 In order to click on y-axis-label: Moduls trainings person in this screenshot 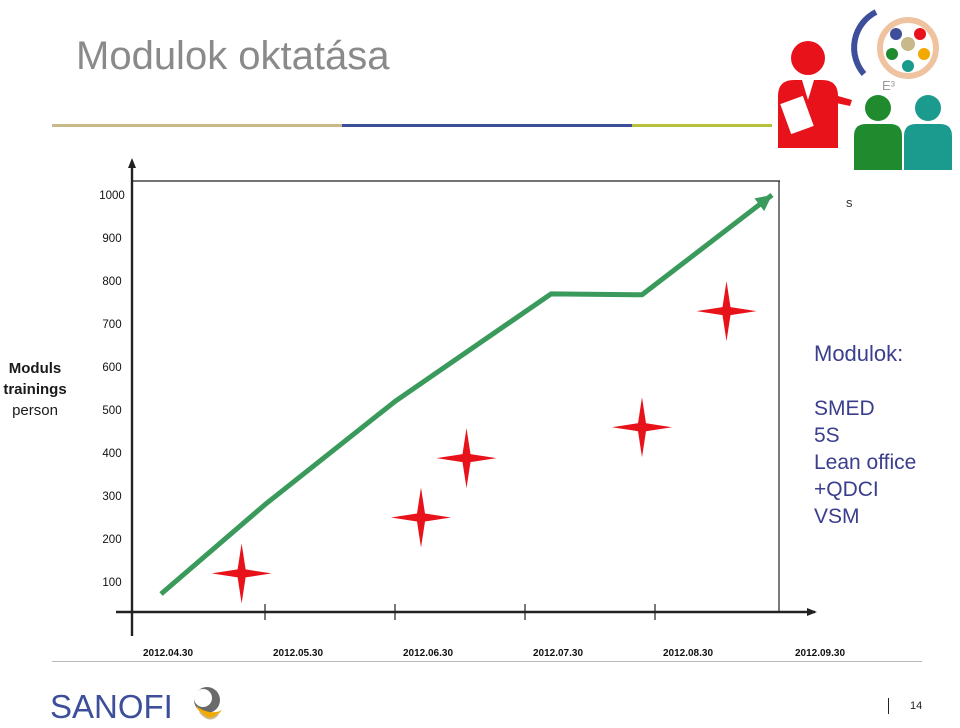, I will do `click(35, 389)`.